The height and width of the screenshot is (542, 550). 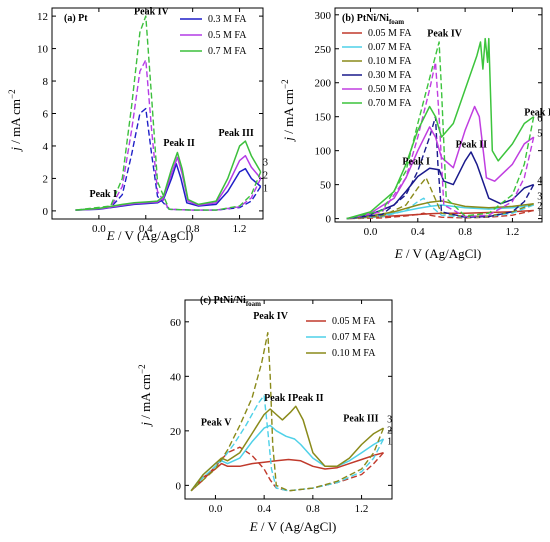 I want to click on y-tick-label: 200, so click(x=323, y=84).